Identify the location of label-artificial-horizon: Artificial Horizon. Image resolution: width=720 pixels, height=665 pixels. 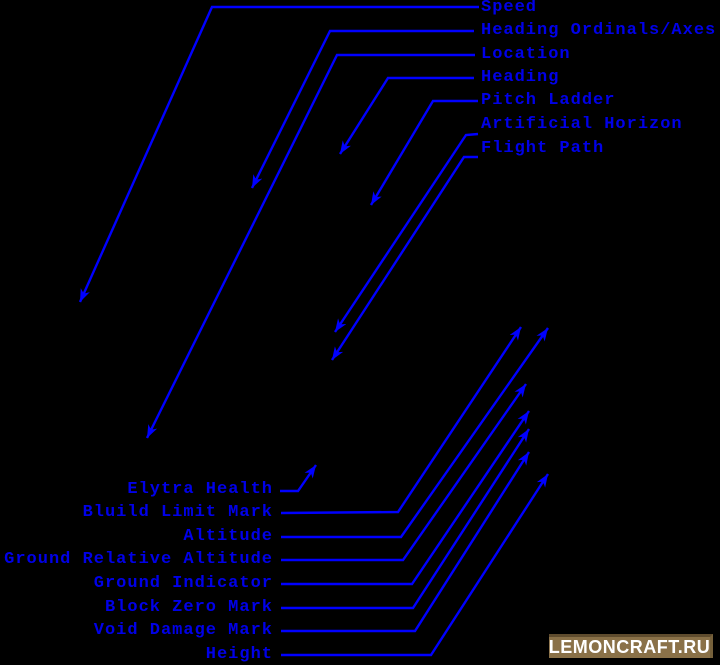
(582, 124).